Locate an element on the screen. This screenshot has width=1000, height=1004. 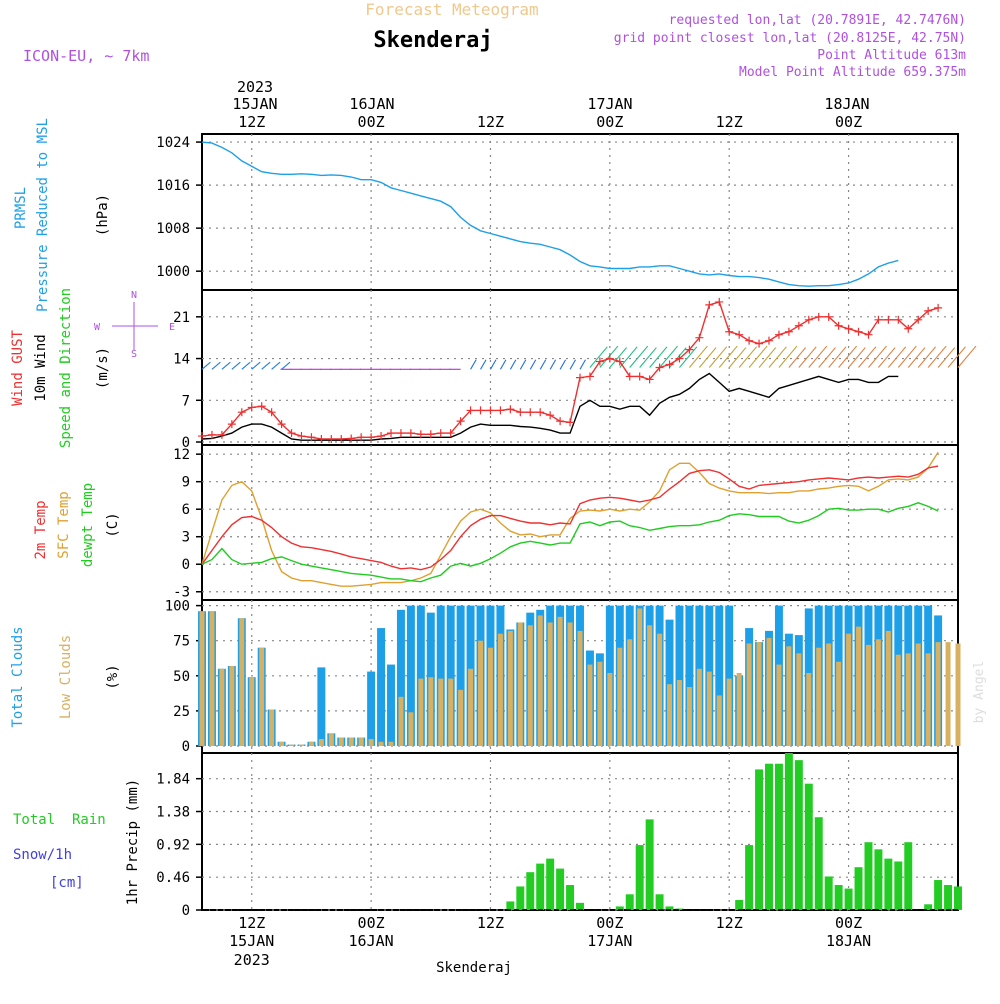
compass-w: W is located at coordinates (97, 327).